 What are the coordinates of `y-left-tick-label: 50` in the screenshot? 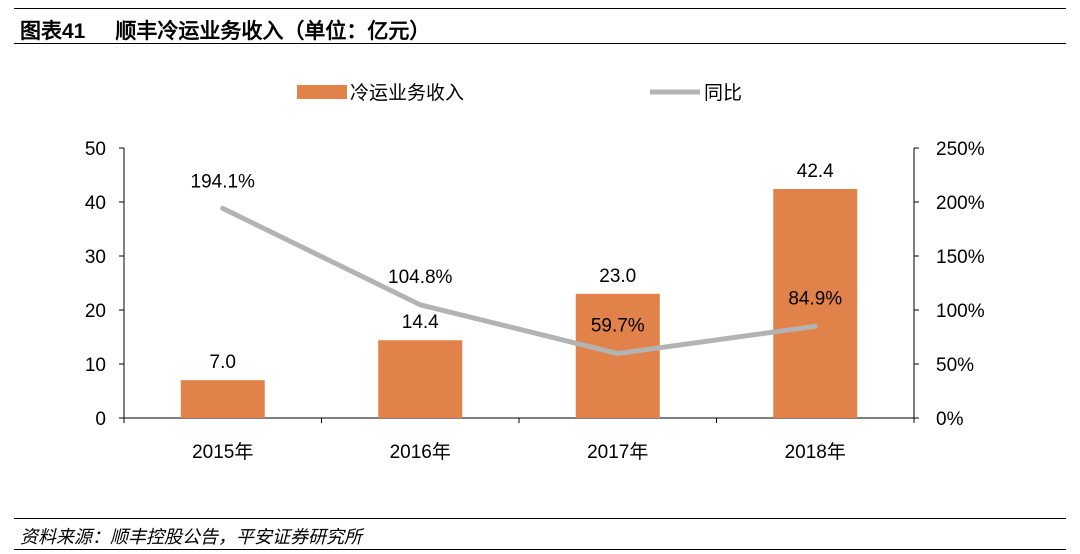 It's located at (95, 149).